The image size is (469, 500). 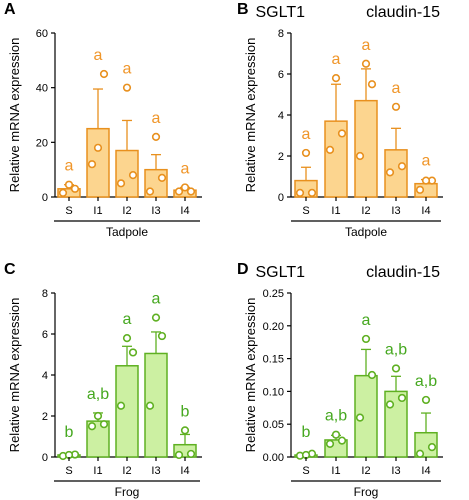 I want to click on y-tick-label: 60, so click(x=42, y=34).